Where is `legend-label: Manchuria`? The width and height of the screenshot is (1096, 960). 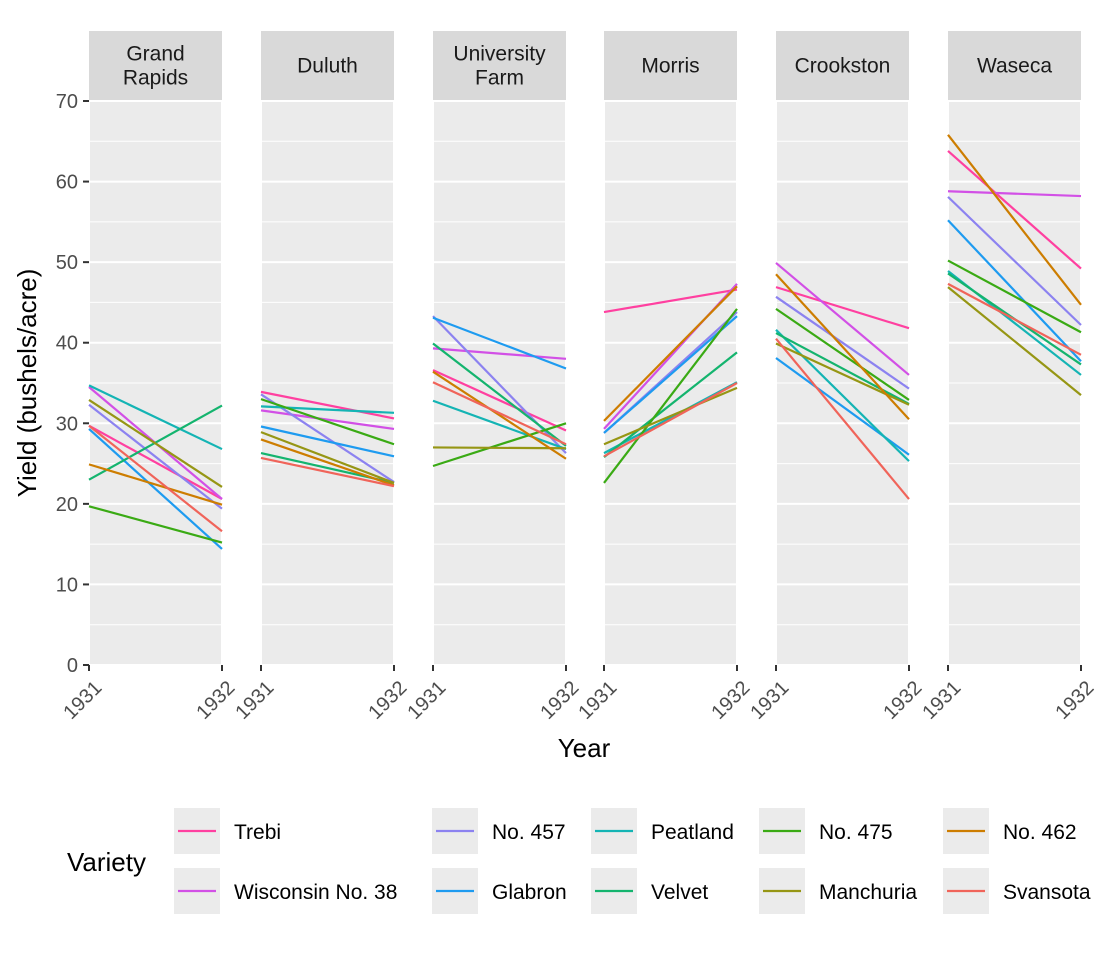 legend-label: Manchuria is located at coordinates (868, 892).